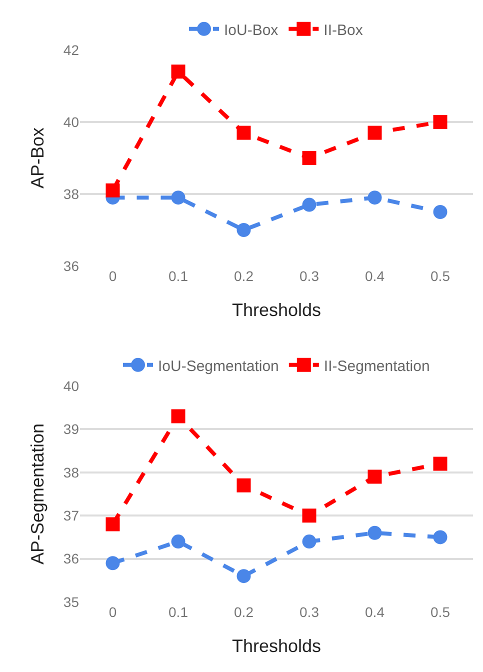 Image resolution: width=483 pixels, height=672 pixels. What do you see at coordinates (251, 30) in the screenshot?
I see `legend-label: IoU-Box` at bounding box center [251, 30].